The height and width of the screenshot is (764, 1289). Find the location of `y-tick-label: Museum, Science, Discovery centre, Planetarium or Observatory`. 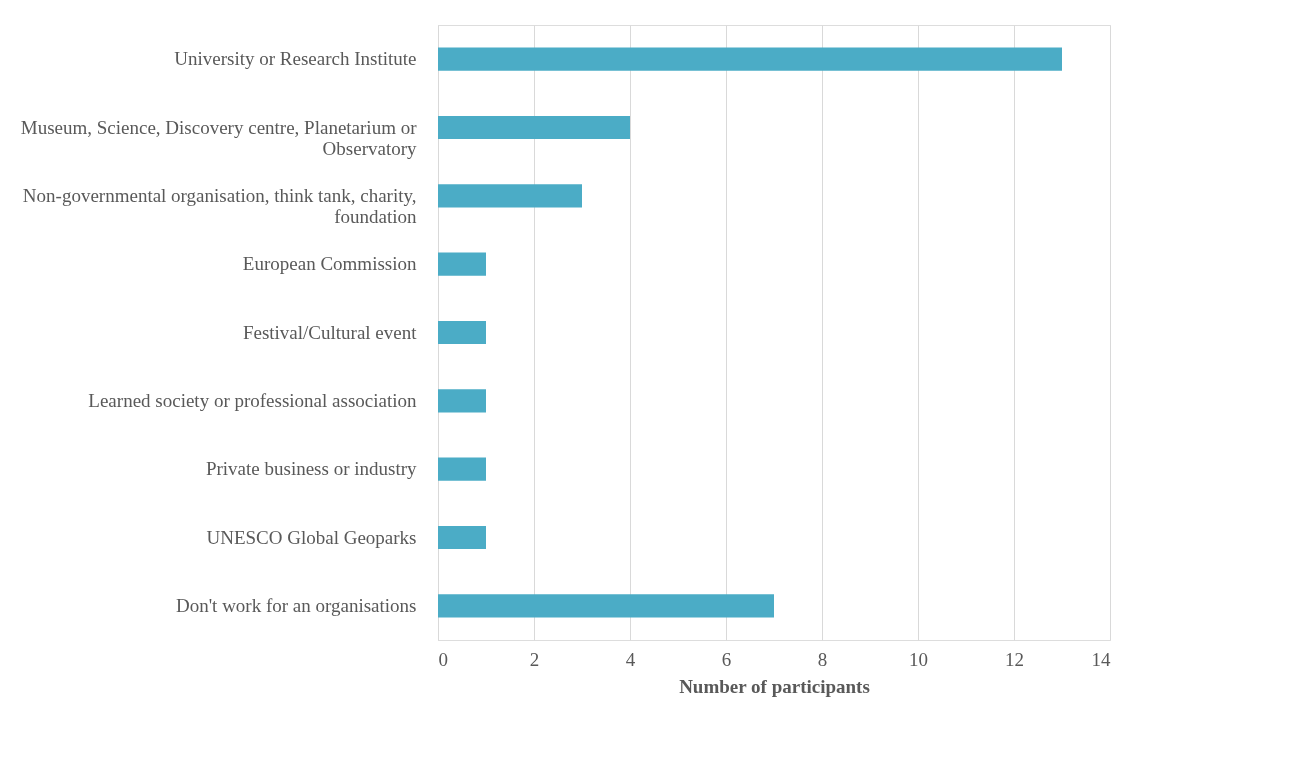

y-tick-label: Museum, Science, Discovery centre, Planetarium or Observatory is located at coordinates (219, 137).